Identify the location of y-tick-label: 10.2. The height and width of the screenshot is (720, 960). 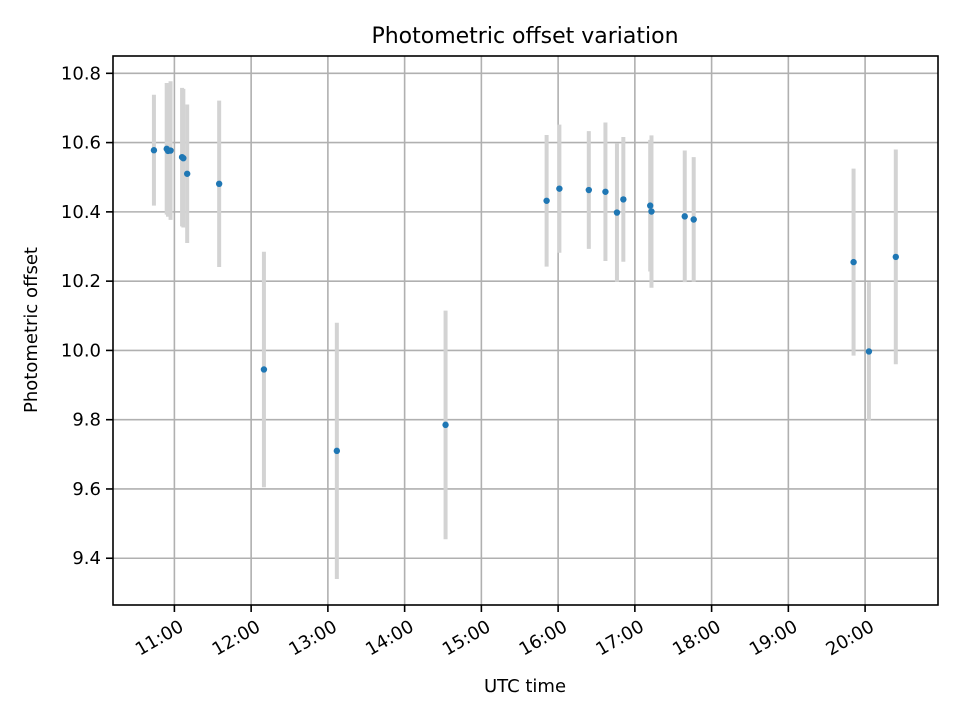
(81, 281).